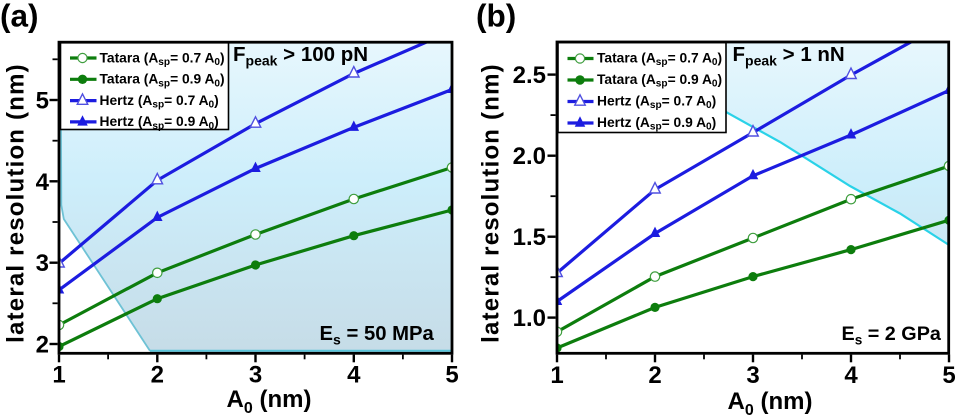 This screenshot has width=955, height=417. What do you see at coordinates (529, 318) in the screenshot?
I see `svg-text: 1.0` at bounding box center [529, 318].